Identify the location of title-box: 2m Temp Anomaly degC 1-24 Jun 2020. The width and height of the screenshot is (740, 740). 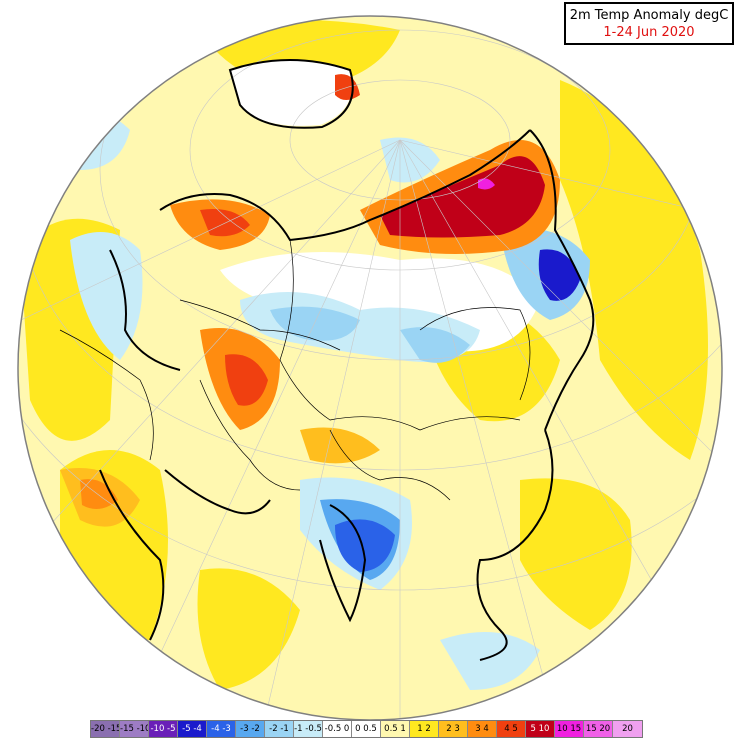
(649, 23).